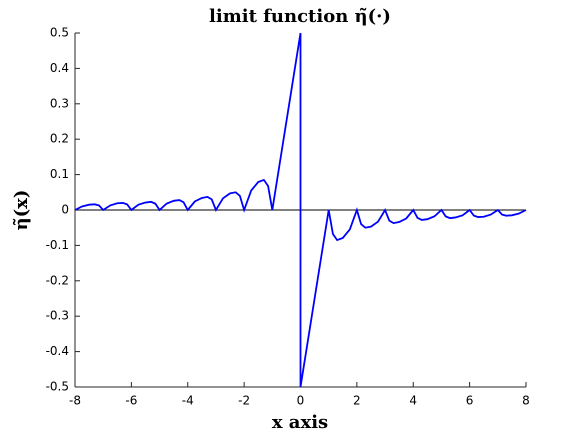 The width and height of the screenshot is (581, 436). Describe the element at coordinates (470, 401) in the screenshot. I see `x-tick-label: 6` at that location.